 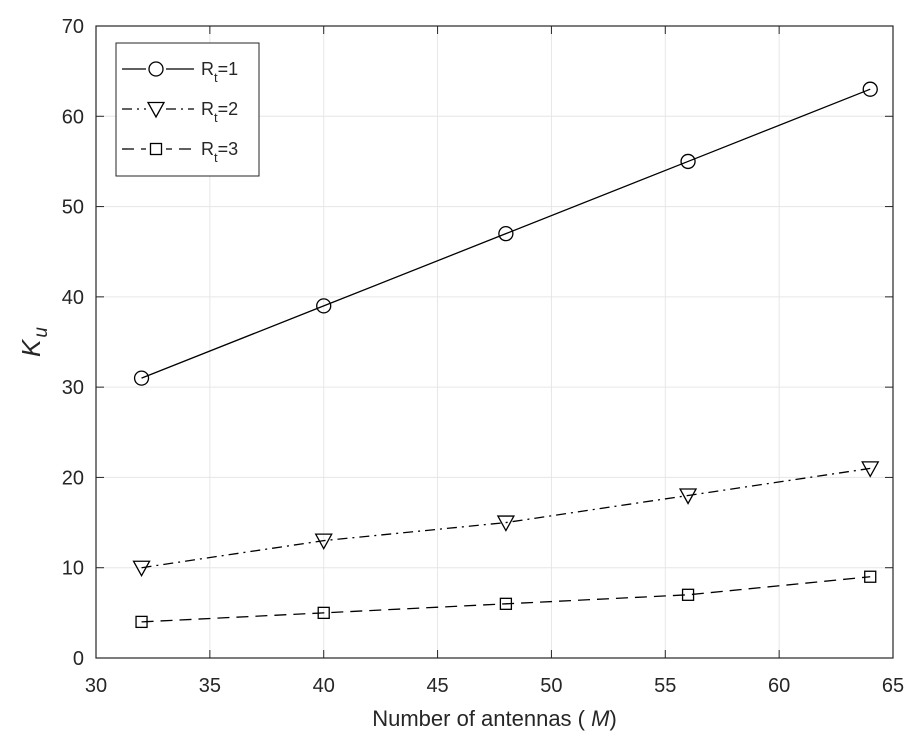 I want to click on y-axis-label: Ku, so click(x=34, y=342).